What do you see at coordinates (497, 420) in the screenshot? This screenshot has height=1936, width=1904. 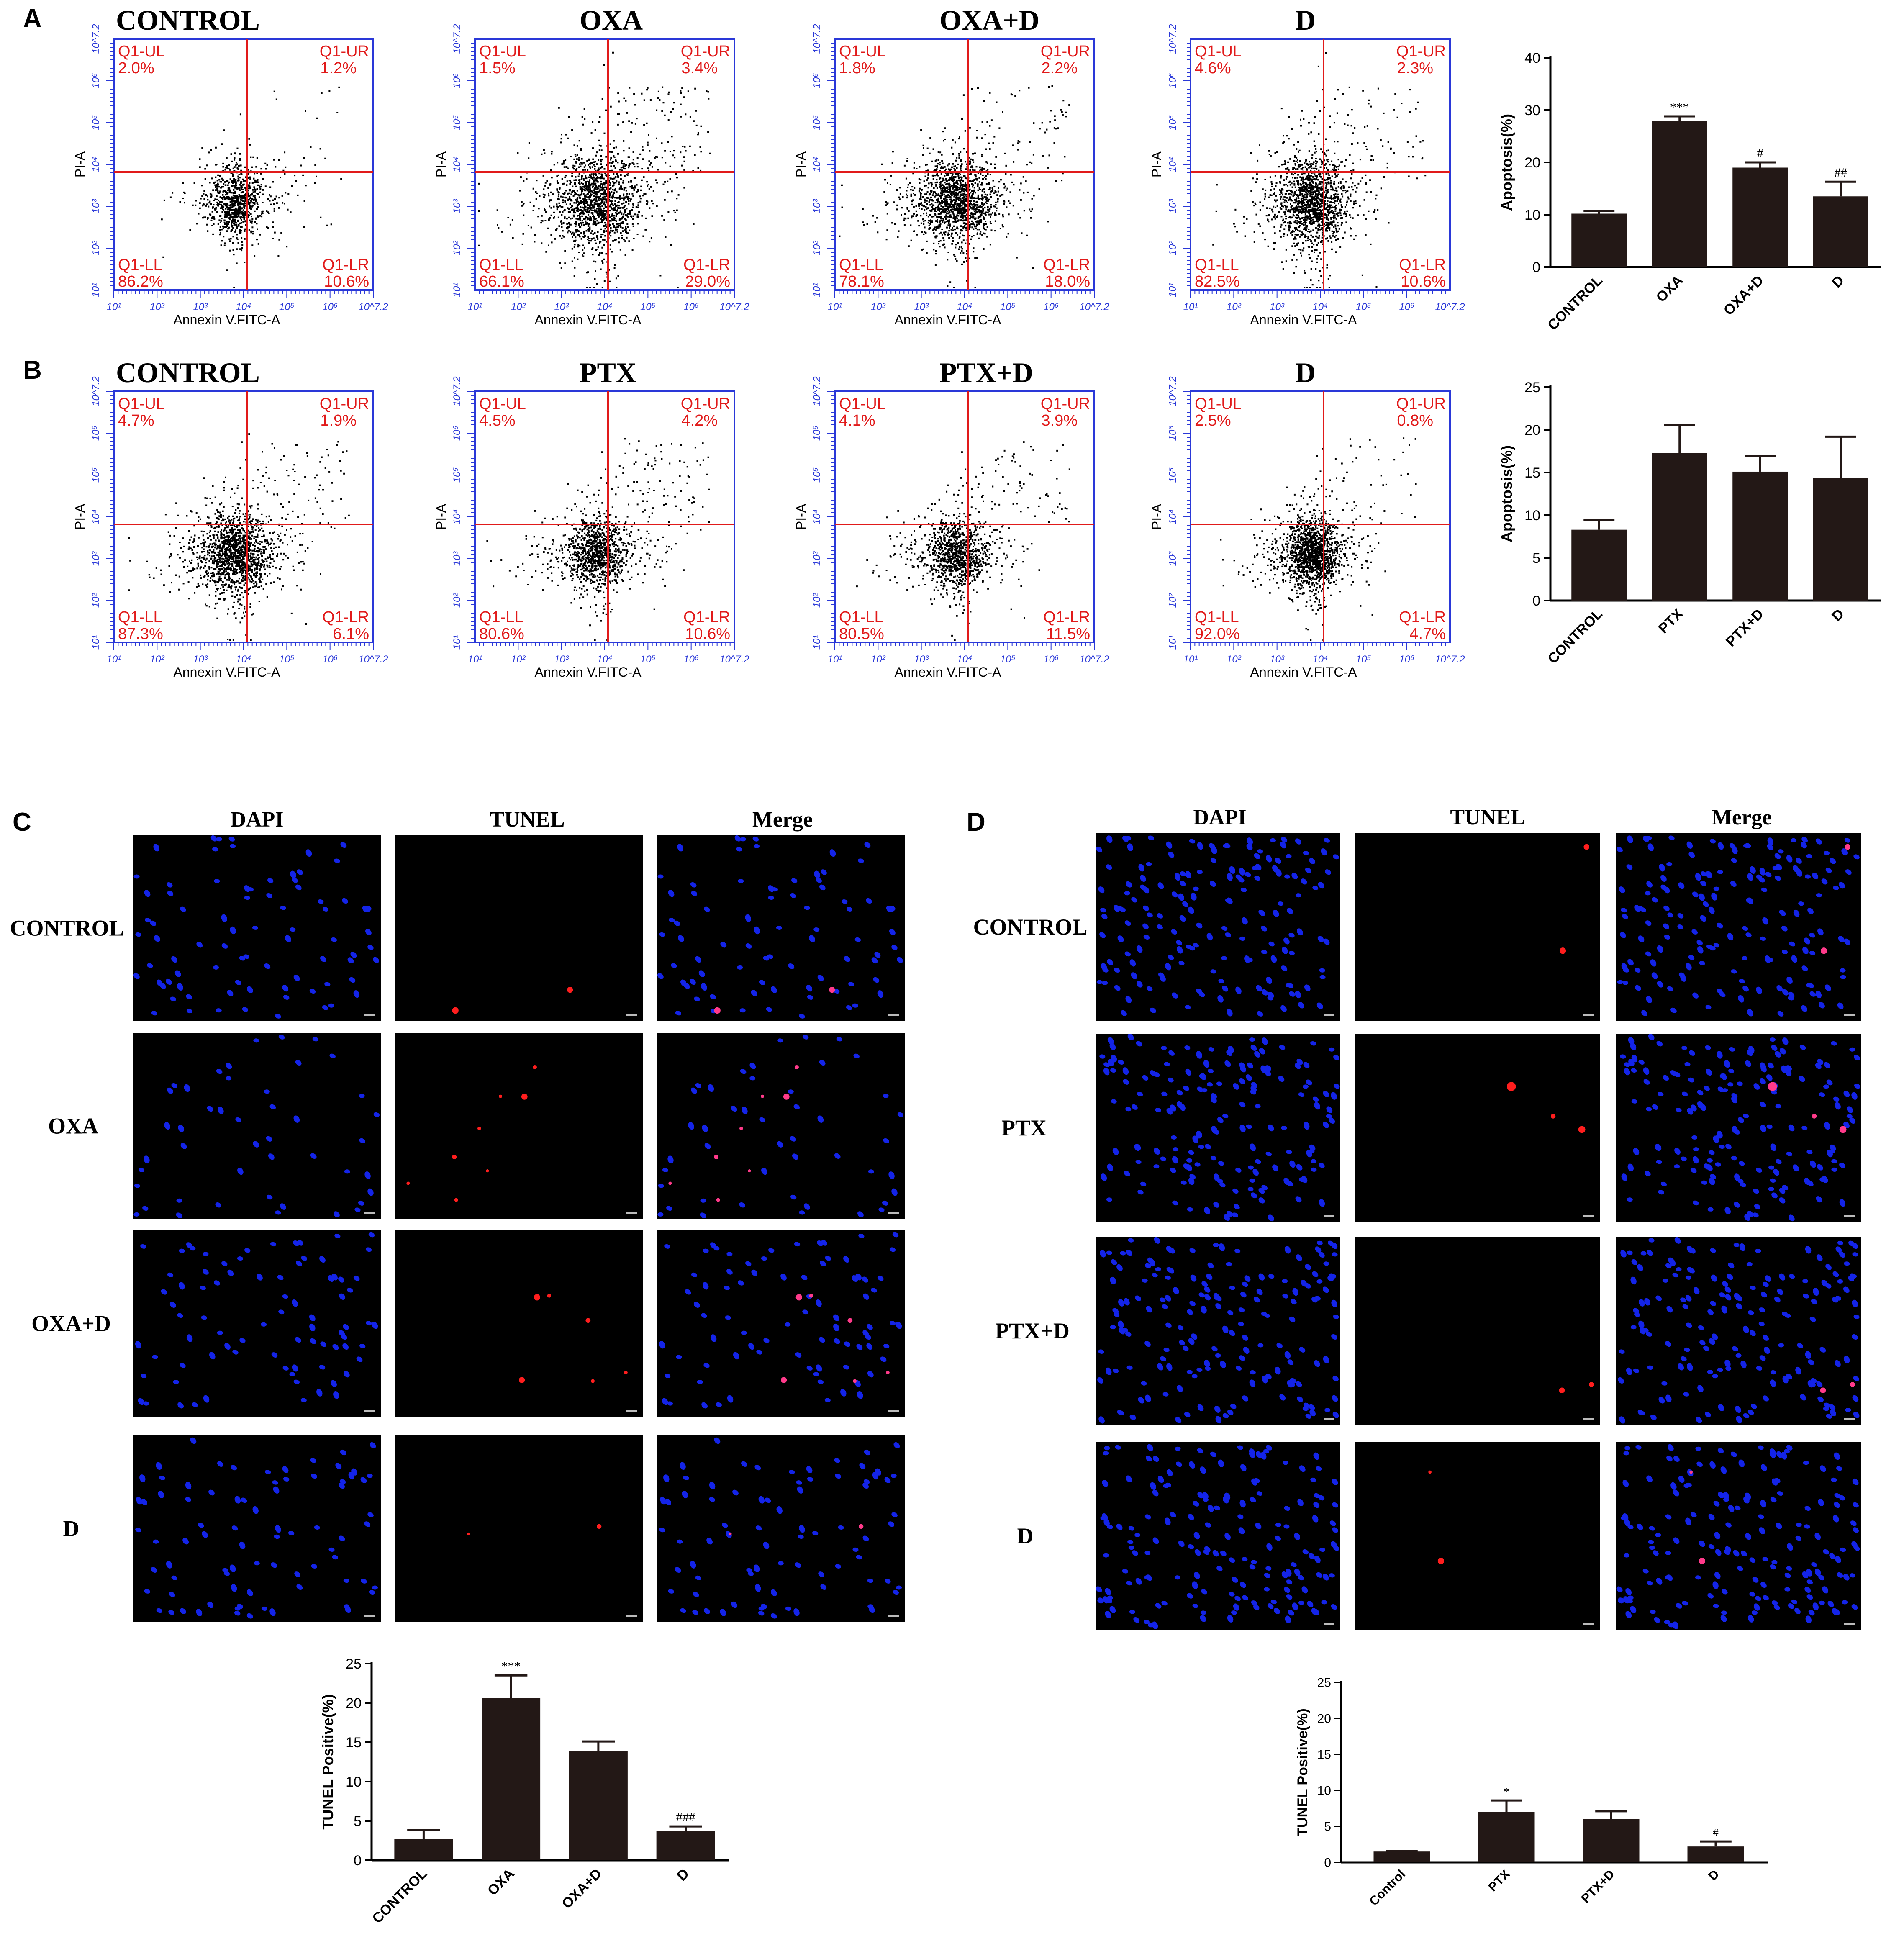 I see `quadrant-value-ul: 4.5%` at bounding box center [497, 420].